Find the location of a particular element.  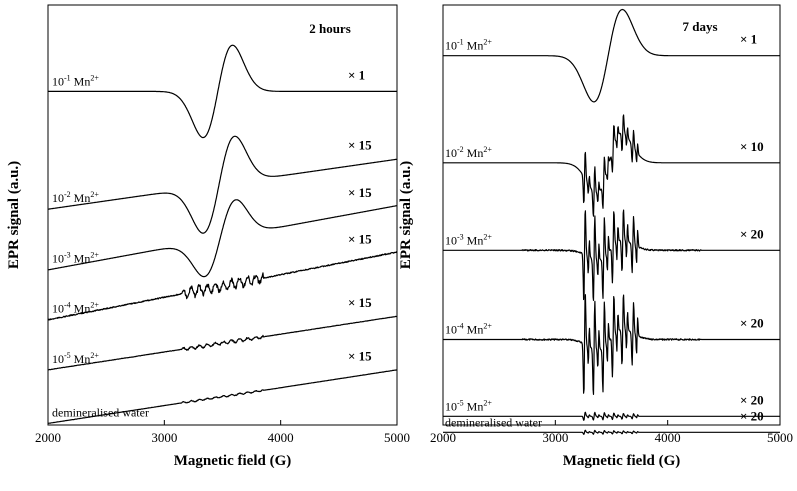

scale-factor-label: × 10 is located at coordinates (752, 146).